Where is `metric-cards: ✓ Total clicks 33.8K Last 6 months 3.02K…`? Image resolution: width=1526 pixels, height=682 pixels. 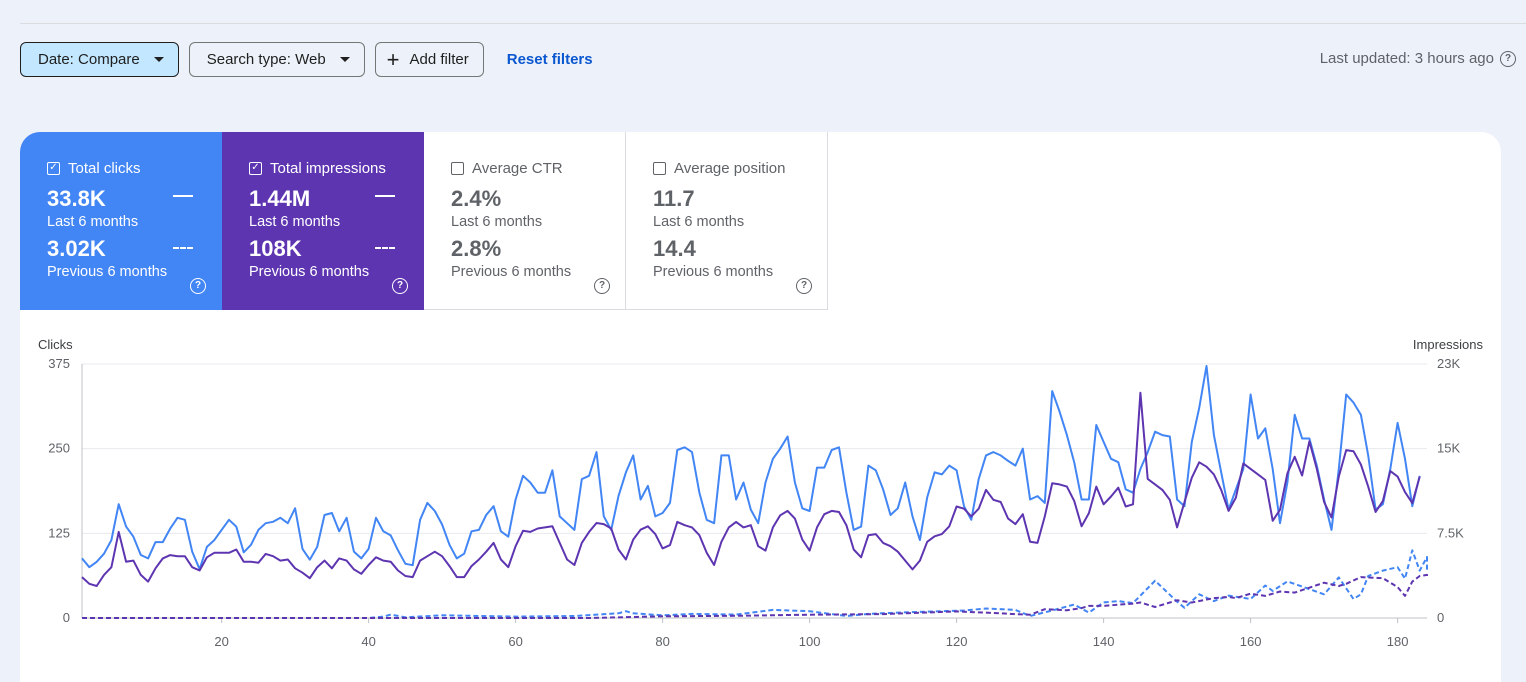 metric-cards: ✓ Total clicks 33.8K Last 6 months 3.02K… is located at coordinates (424, 221).